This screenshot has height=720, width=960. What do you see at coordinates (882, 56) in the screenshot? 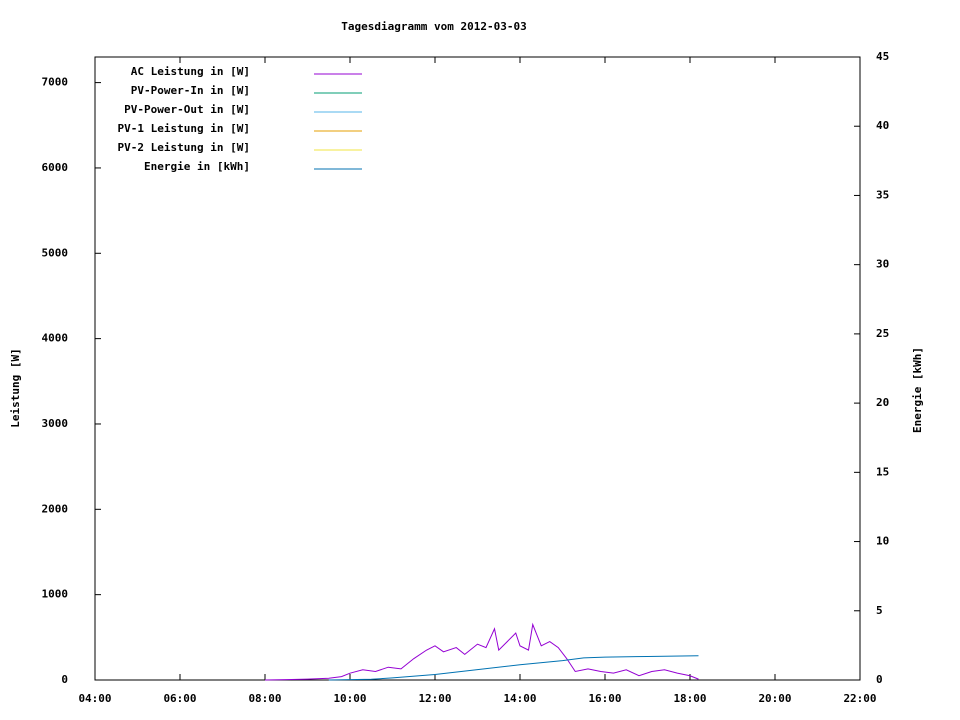
I see `y2-tick-label: 45` at bounding box center [882, 56].